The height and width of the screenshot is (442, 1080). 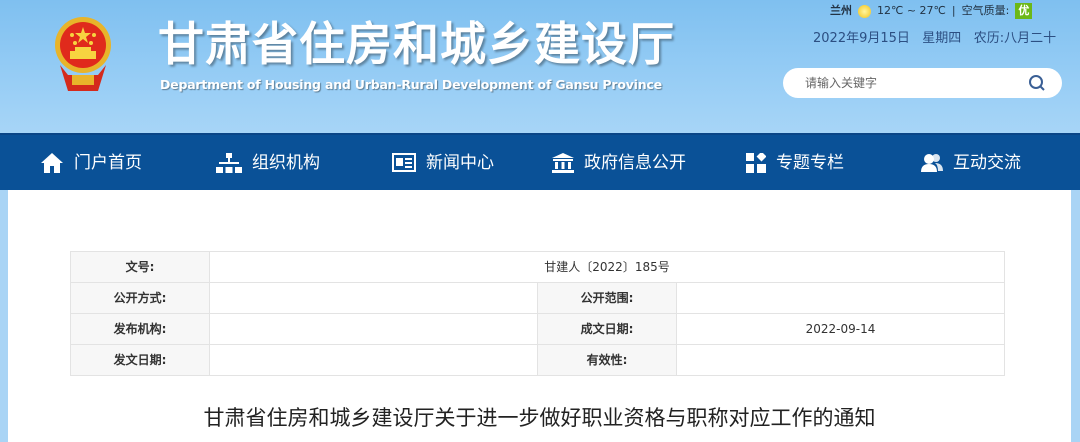 I want to click on weather-widget: 兰州 12℃ ~ 27℃ | 空气质量: 优, so click(x=931, y=11).